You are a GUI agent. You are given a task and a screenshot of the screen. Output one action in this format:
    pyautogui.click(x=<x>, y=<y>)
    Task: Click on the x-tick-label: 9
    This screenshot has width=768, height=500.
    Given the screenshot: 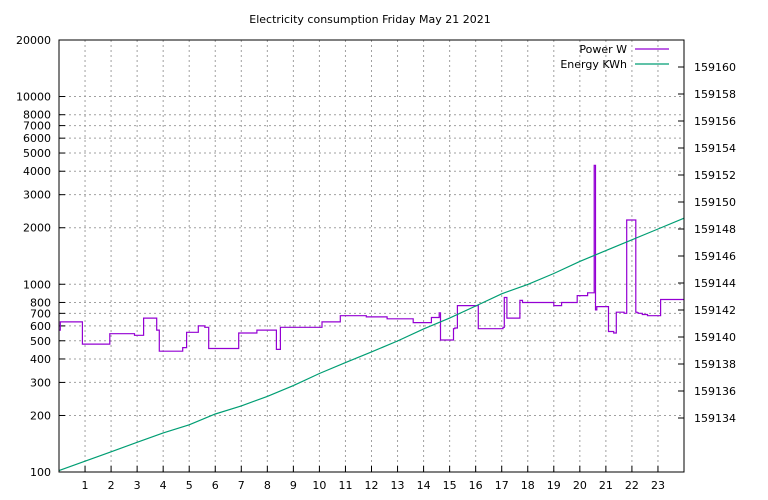 What is the action you would take?
    pyautogui.click(x=293, y=485)
    